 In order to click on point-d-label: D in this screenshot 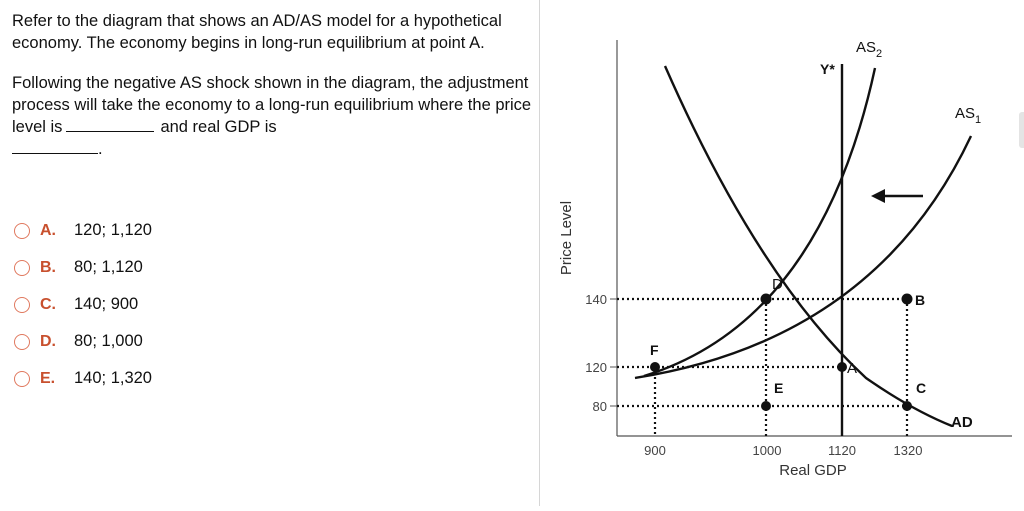, I will do `click(777, 284)`.